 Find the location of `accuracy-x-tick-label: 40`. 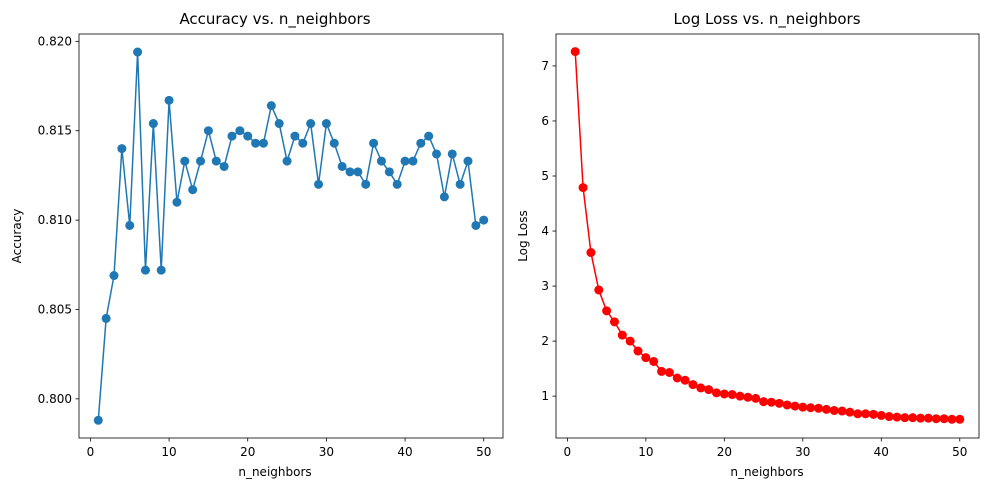

accuracy-x-tick-label: 40 is located at coordinates (404, 452).